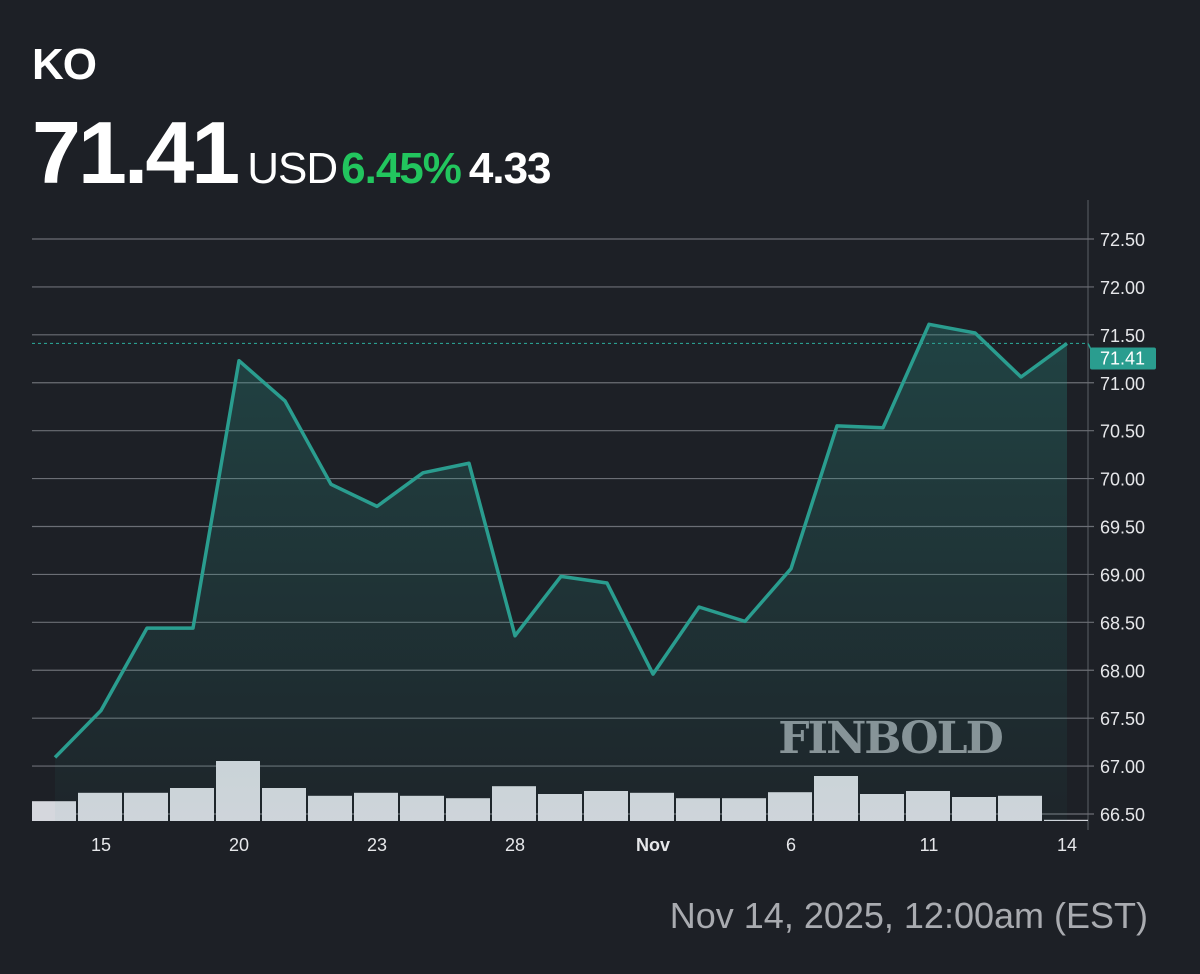 Image resolution: width=1200 pixels, height=974 pixels. What do you see at coordinates (929, 845) in the screenshot?
I see `x-tick-label: 11` at bounding box center [929, 845].